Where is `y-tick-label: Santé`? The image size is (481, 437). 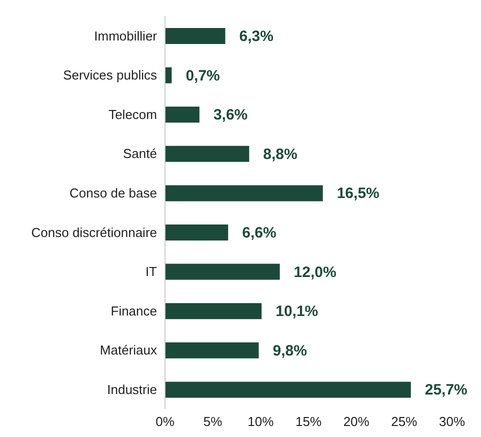
y-tick-label: Santé is located at coordinates (140, 154).